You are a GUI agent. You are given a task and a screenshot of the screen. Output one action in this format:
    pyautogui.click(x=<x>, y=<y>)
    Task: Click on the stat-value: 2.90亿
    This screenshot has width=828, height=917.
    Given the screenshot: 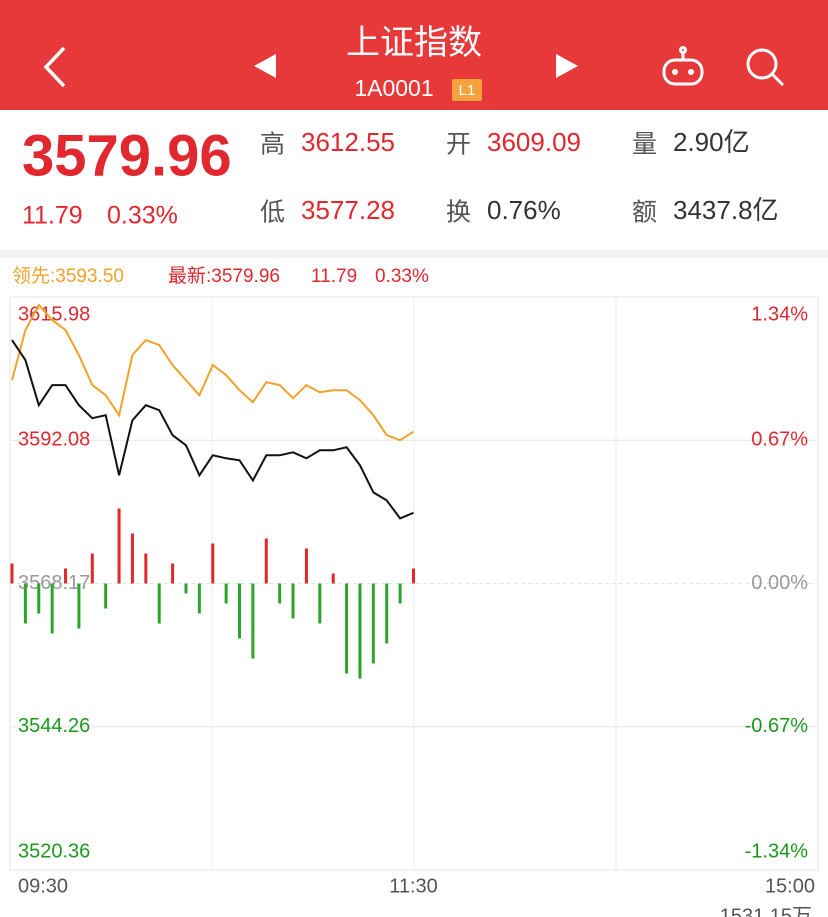 What is the action you would take?
    pyautogui.click(x=711, y=142)
    